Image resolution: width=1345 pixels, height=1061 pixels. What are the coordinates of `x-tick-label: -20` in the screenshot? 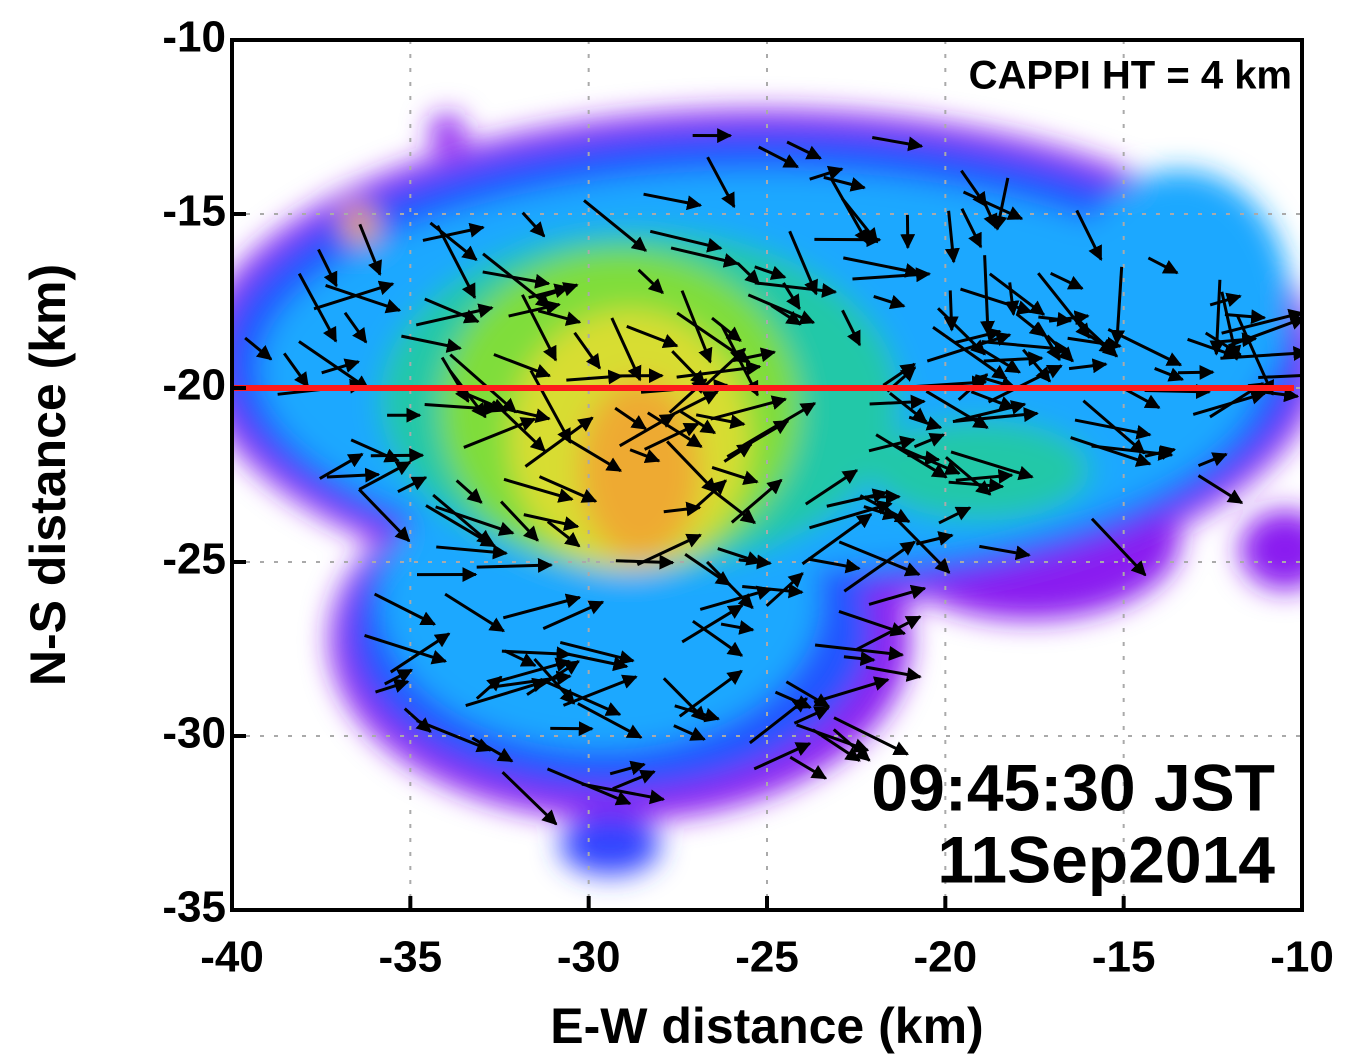 It's located at (946, 957).